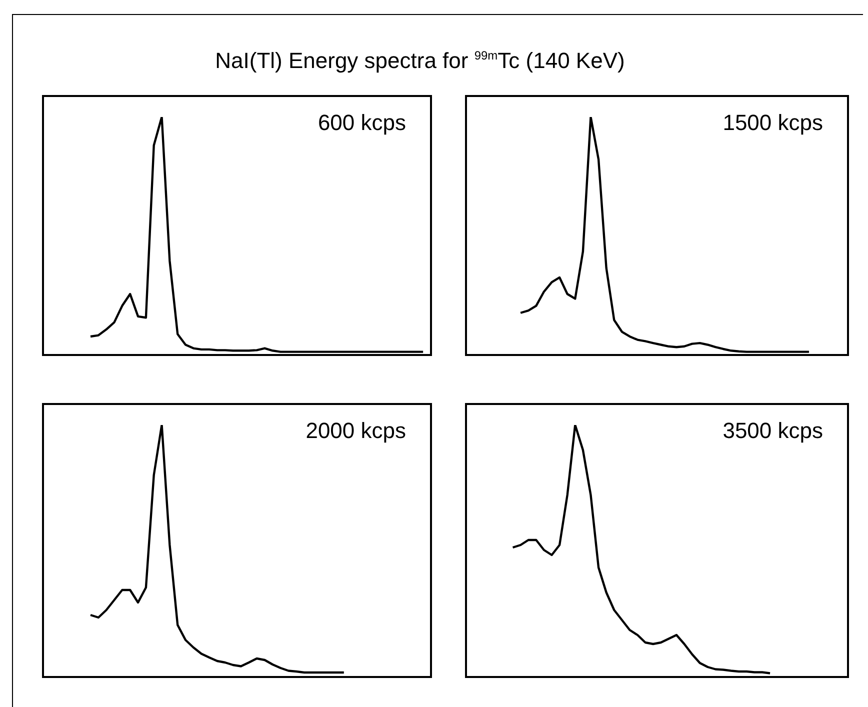  I want to click on annotation: 3500 kcps, so click(772, 431).